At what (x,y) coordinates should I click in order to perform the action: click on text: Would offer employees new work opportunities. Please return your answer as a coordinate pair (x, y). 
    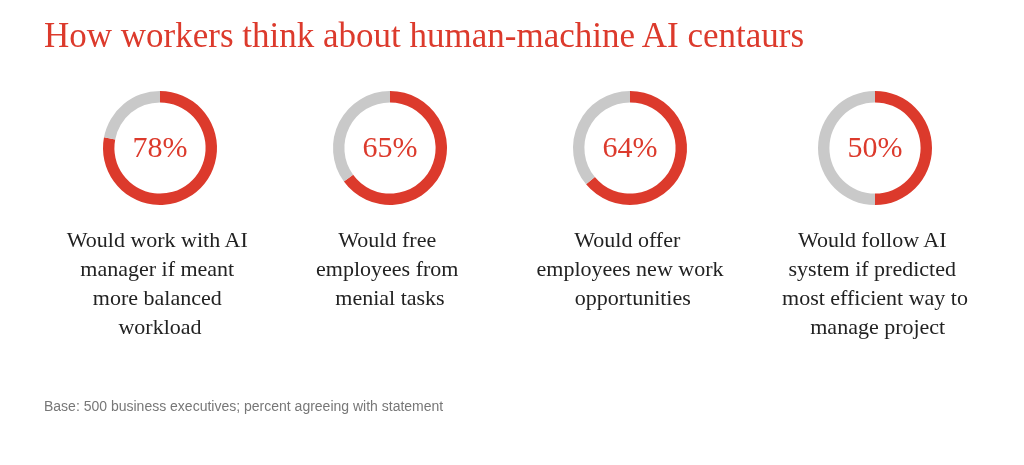
    Looking at the image, I should click on (630, 268).